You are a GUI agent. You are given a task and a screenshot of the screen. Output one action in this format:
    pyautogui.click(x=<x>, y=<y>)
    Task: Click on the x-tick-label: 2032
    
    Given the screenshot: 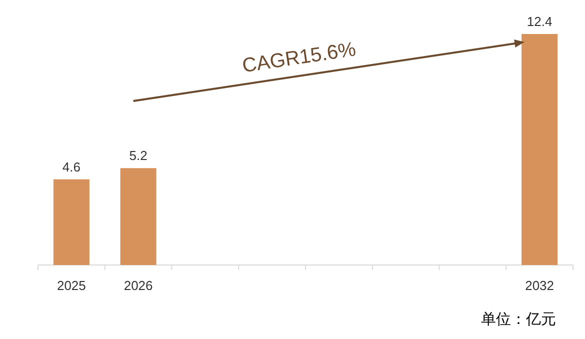 What is the action you would take?
    pyautogui.click(x=539, y=285)
    